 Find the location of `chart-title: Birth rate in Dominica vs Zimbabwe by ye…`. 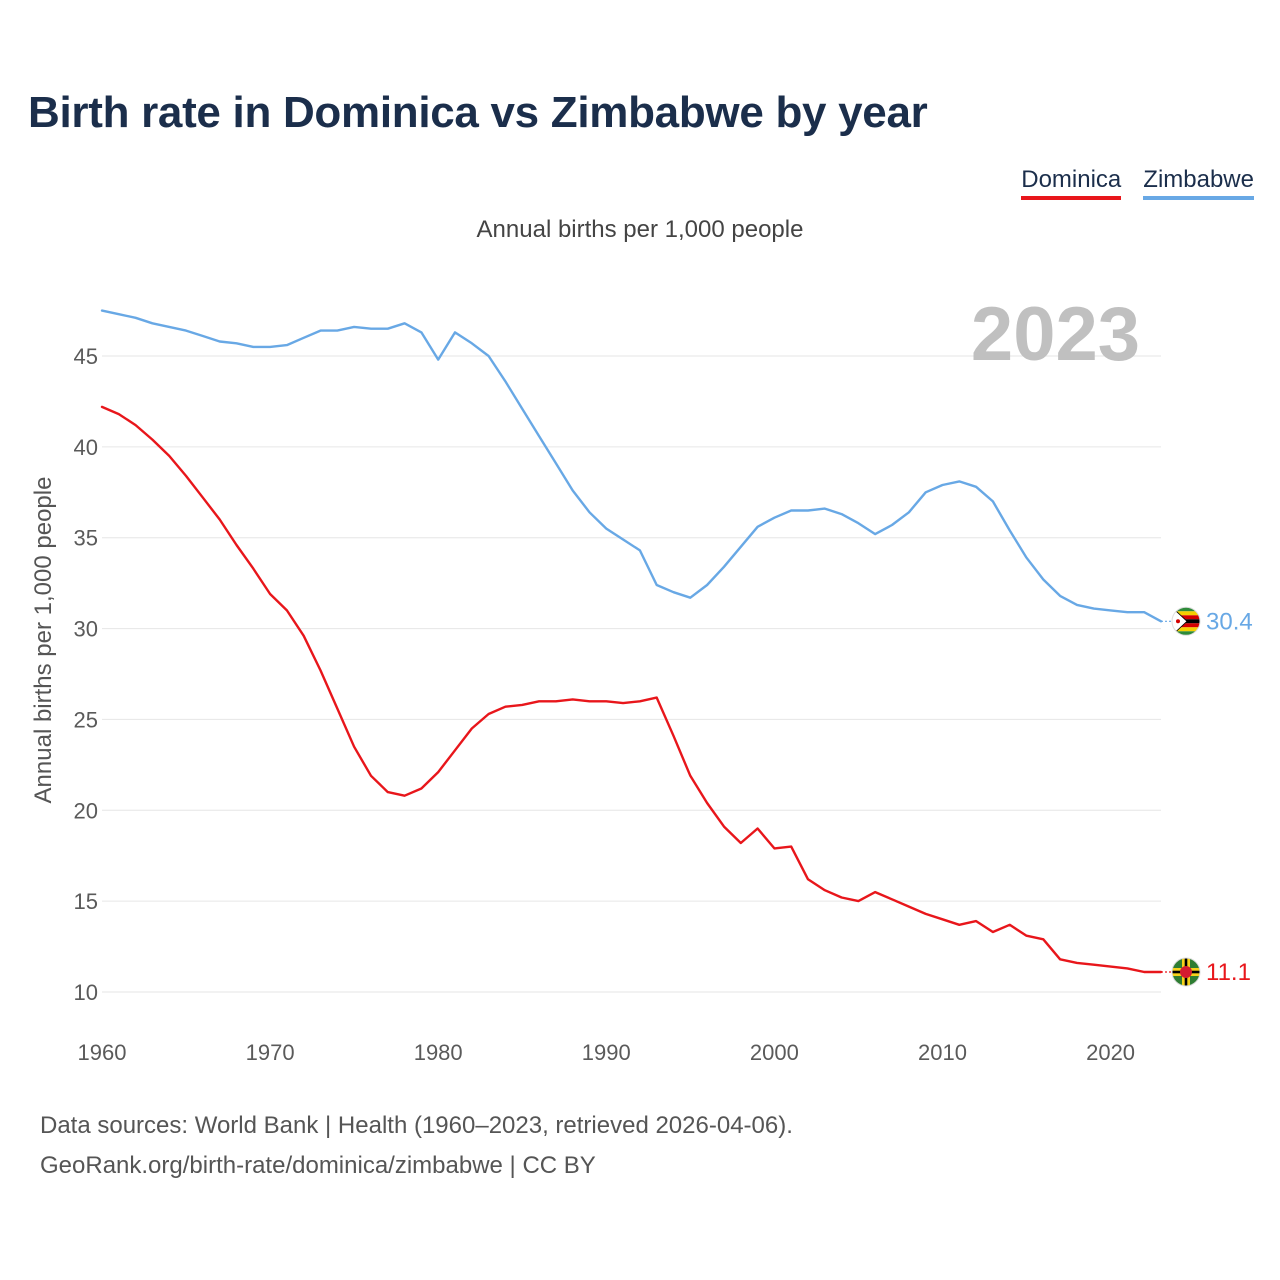

chart-title: Birth rate in Dominica vs Zimbabwe by ye… is located at coordinates (478, 112).